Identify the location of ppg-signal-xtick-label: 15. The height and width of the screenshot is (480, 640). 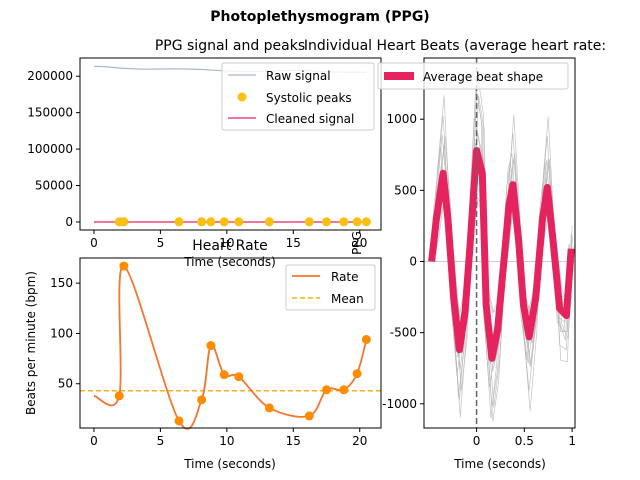
(293, 243).